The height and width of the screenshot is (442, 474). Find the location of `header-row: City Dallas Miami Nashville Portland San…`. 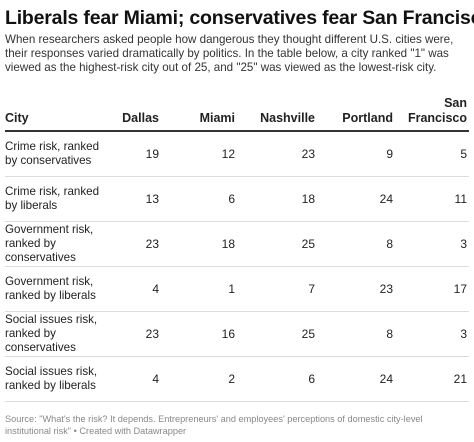

header-row: City Dallas Miami Nashville Portland San… is located at coordinates (237, 114).